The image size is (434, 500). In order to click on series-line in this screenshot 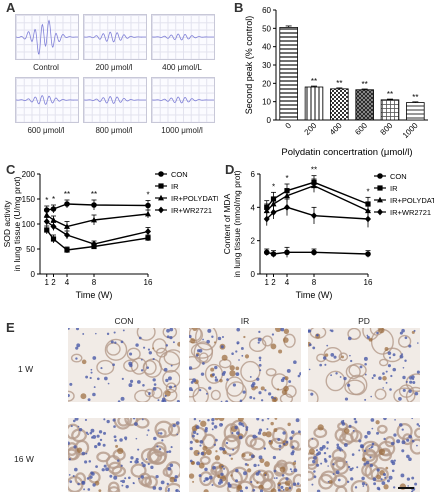, I will do `click(97, 220)`.